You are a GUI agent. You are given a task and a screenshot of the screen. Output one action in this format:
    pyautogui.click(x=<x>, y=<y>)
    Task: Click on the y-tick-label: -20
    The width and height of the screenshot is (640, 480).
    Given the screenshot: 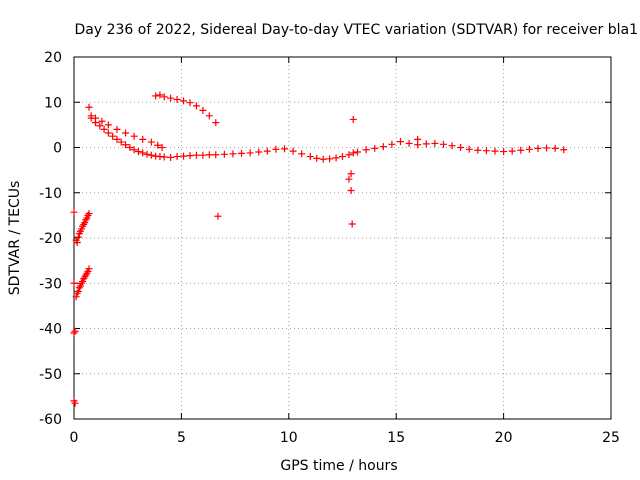 What is the action you would take?
    pyautogui.click(x=50, y=239)
    